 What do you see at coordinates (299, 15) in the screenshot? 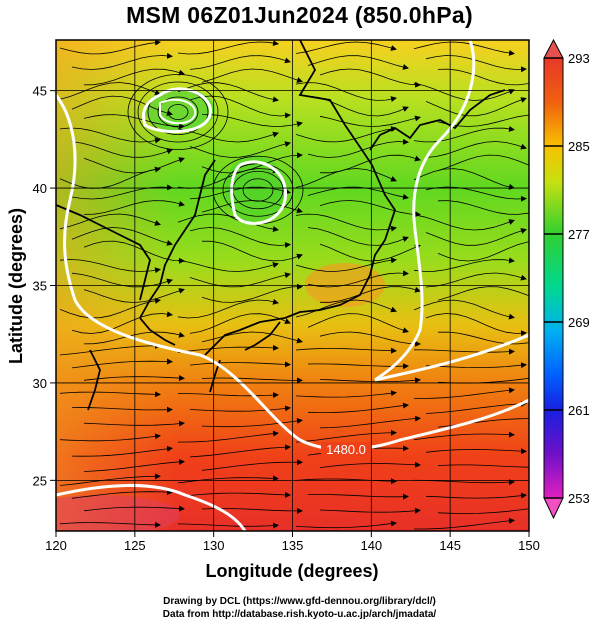
I see `chart-title: MSM 06Z01Jun2024 (850.0hPa)` at bounding box center [299, 15].